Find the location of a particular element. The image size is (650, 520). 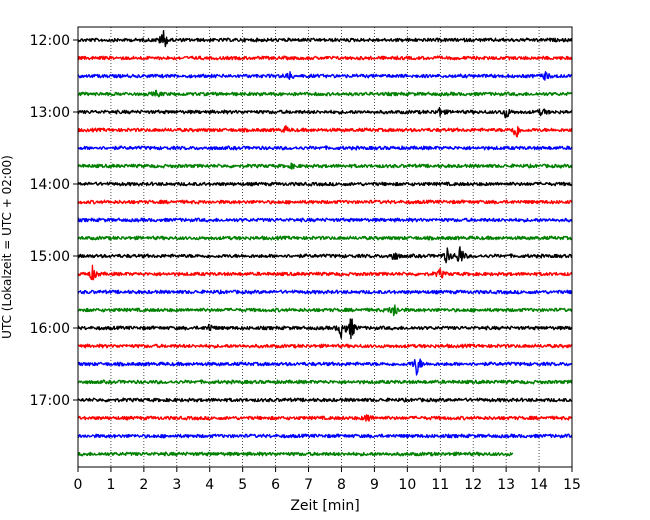

x-tick-label: 3 is located at coordinates (176, 485).